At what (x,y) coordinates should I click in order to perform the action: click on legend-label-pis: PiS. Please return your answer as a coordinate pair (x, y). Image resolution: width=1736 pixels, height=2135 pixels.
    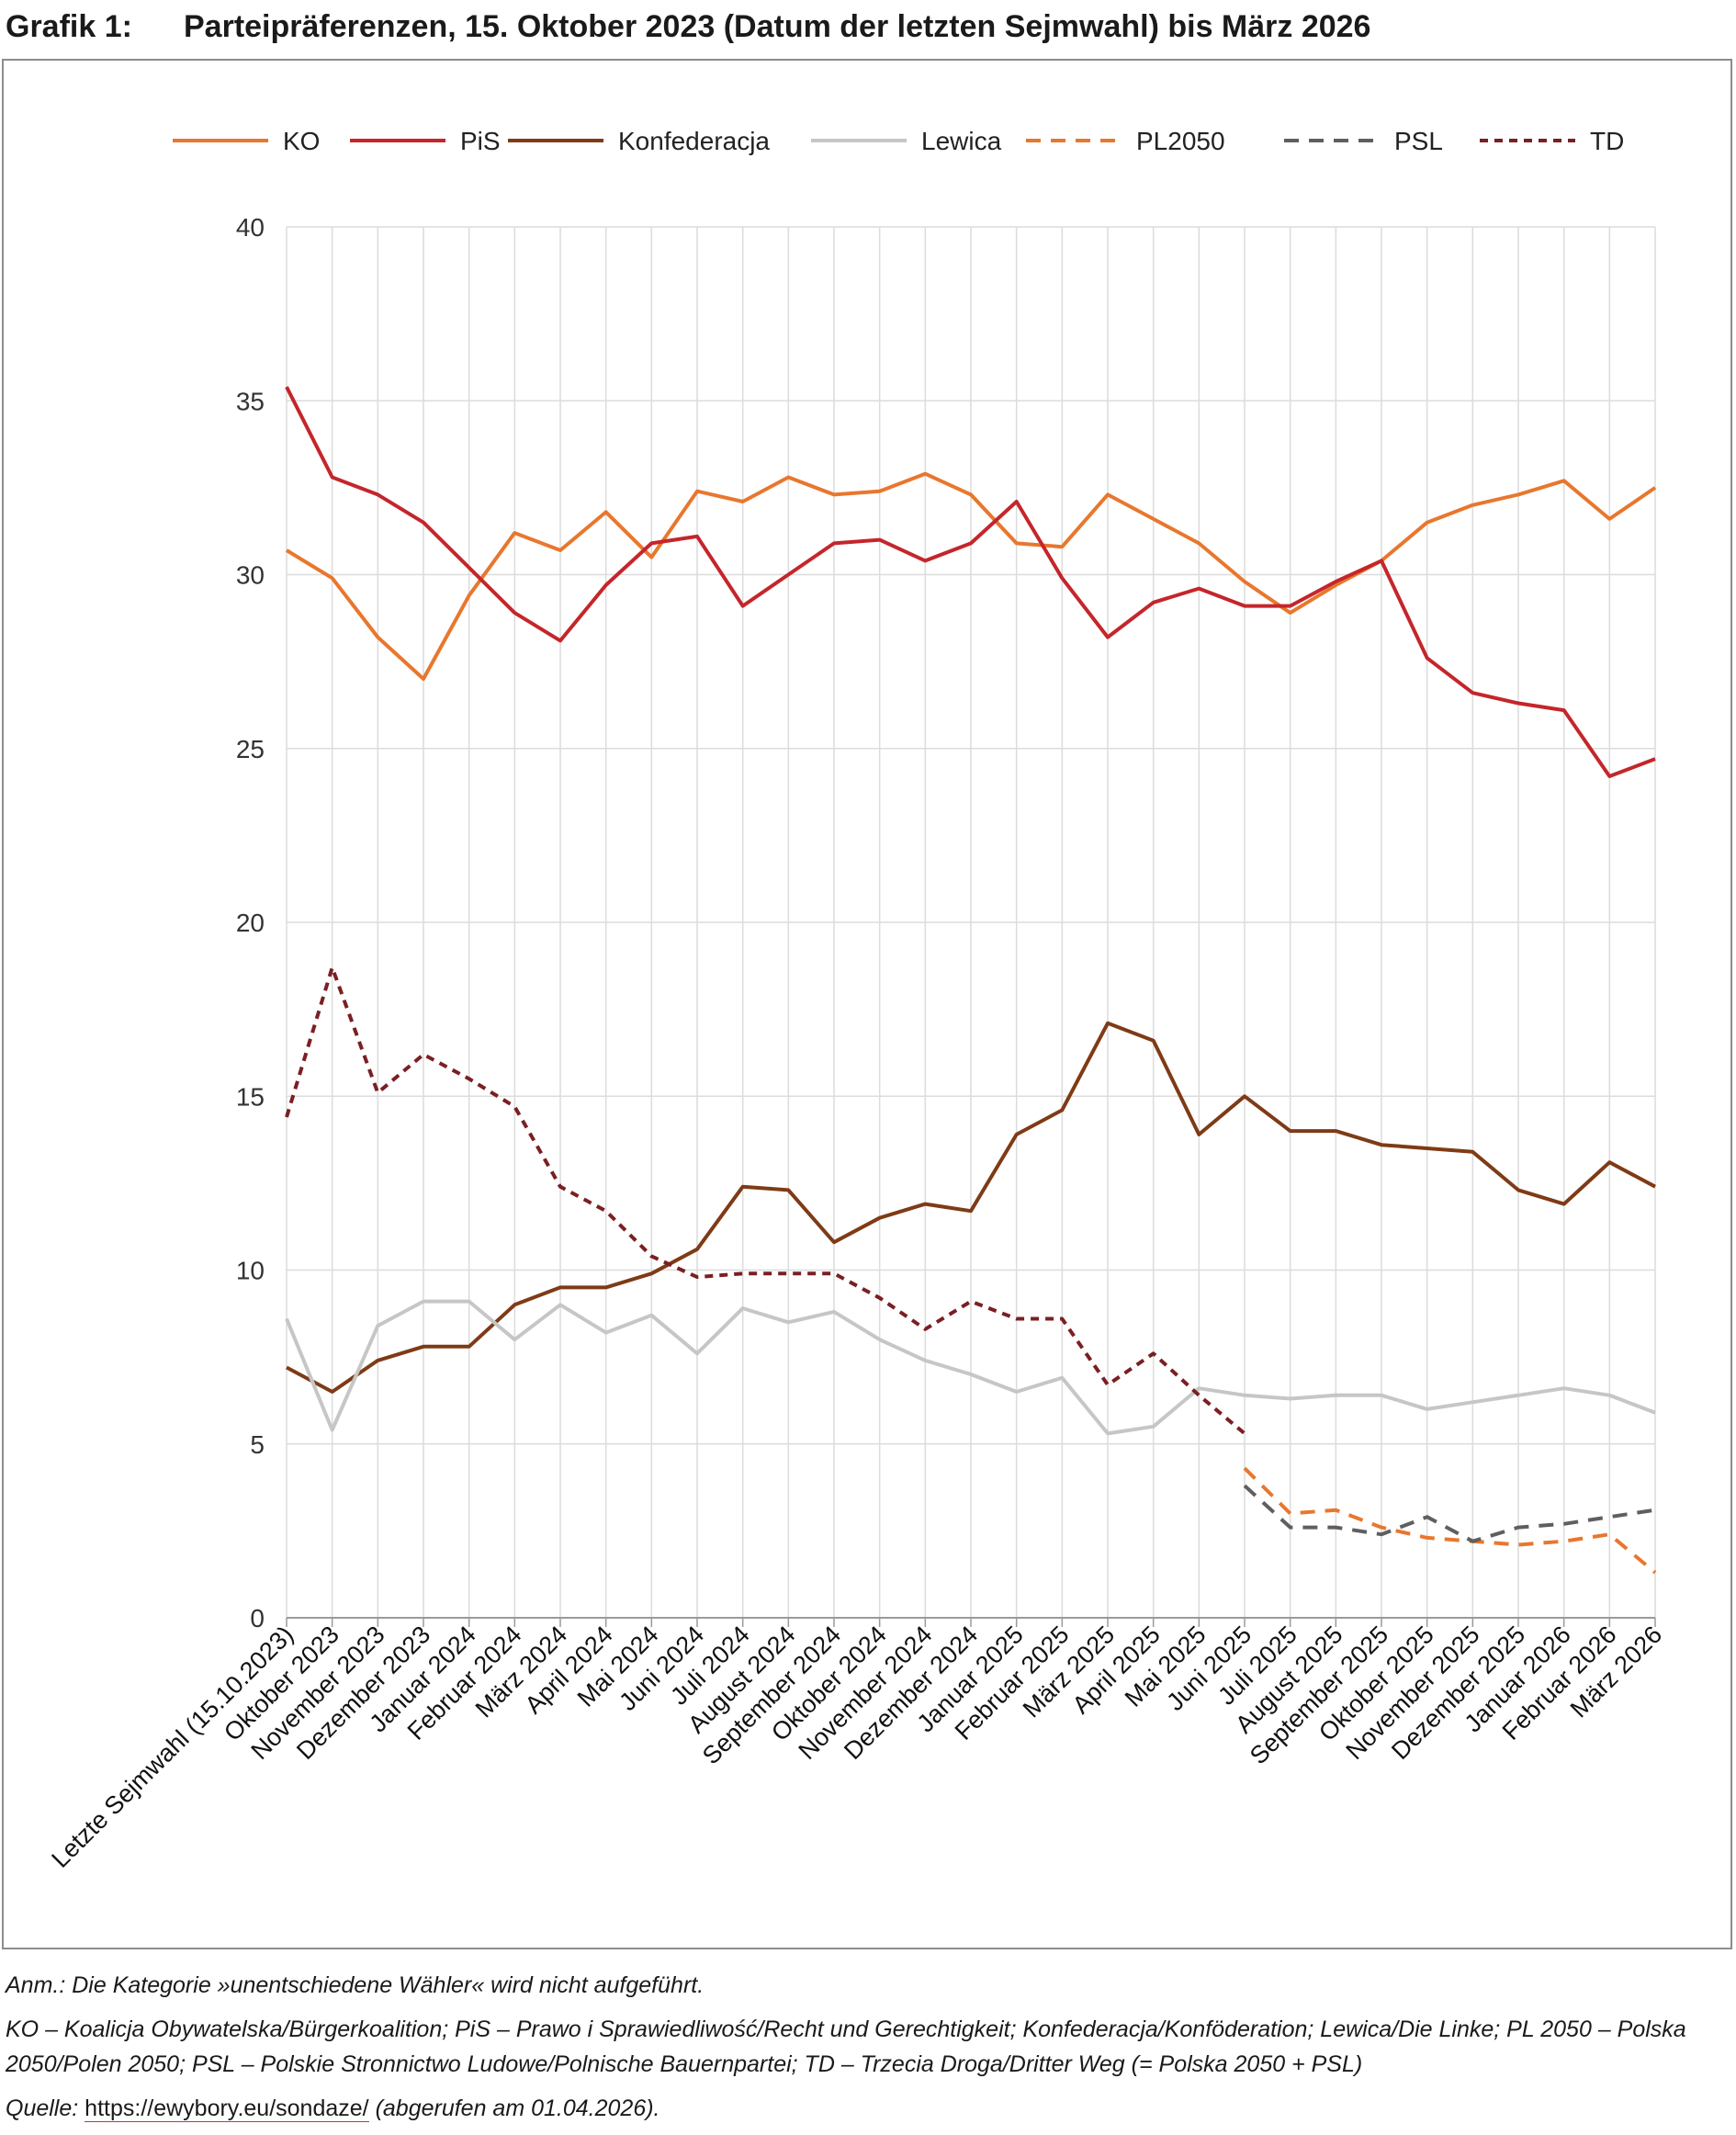
    Looking at the image, I should click on (480, 141).